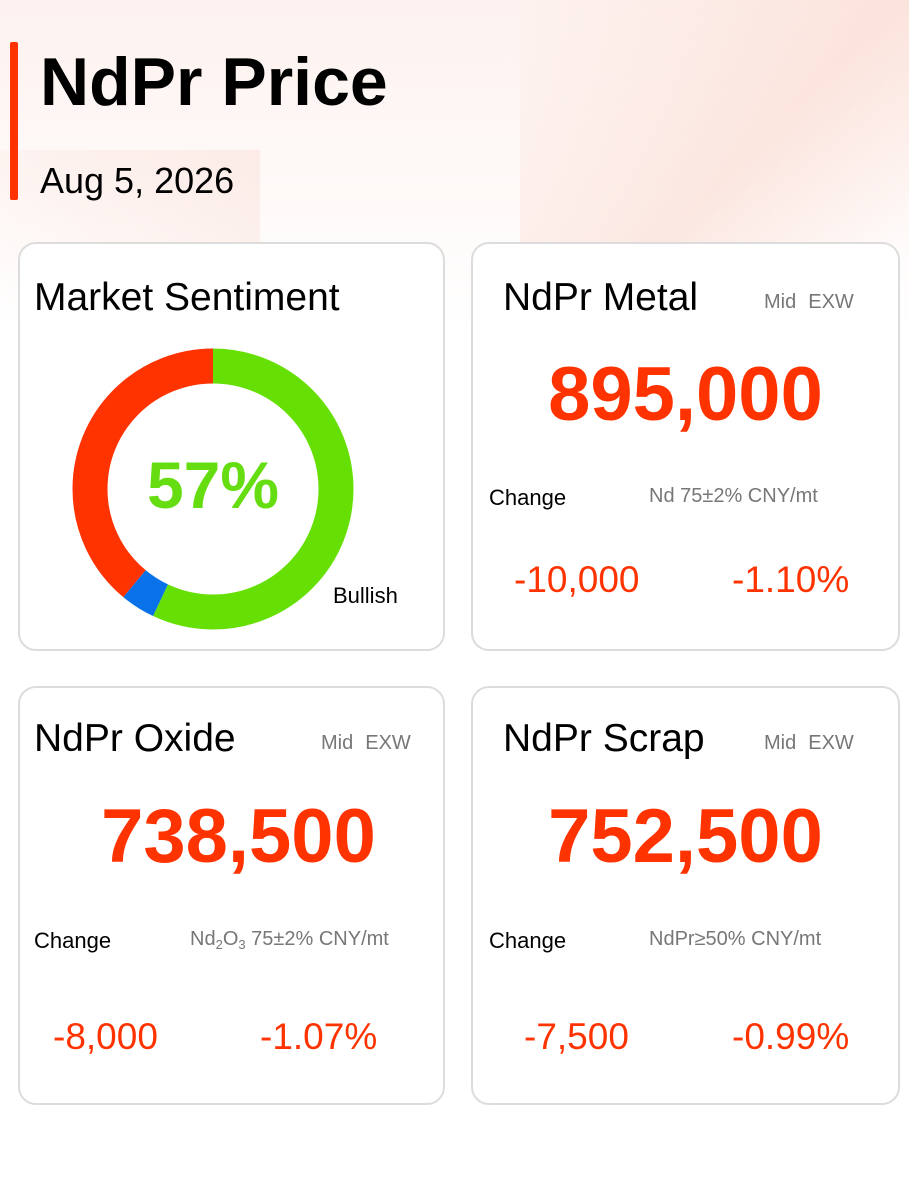 The height and width of the screenshot is (1200, 909). I want to click on scrap-tag-mid: Mid, so click(780, 743).